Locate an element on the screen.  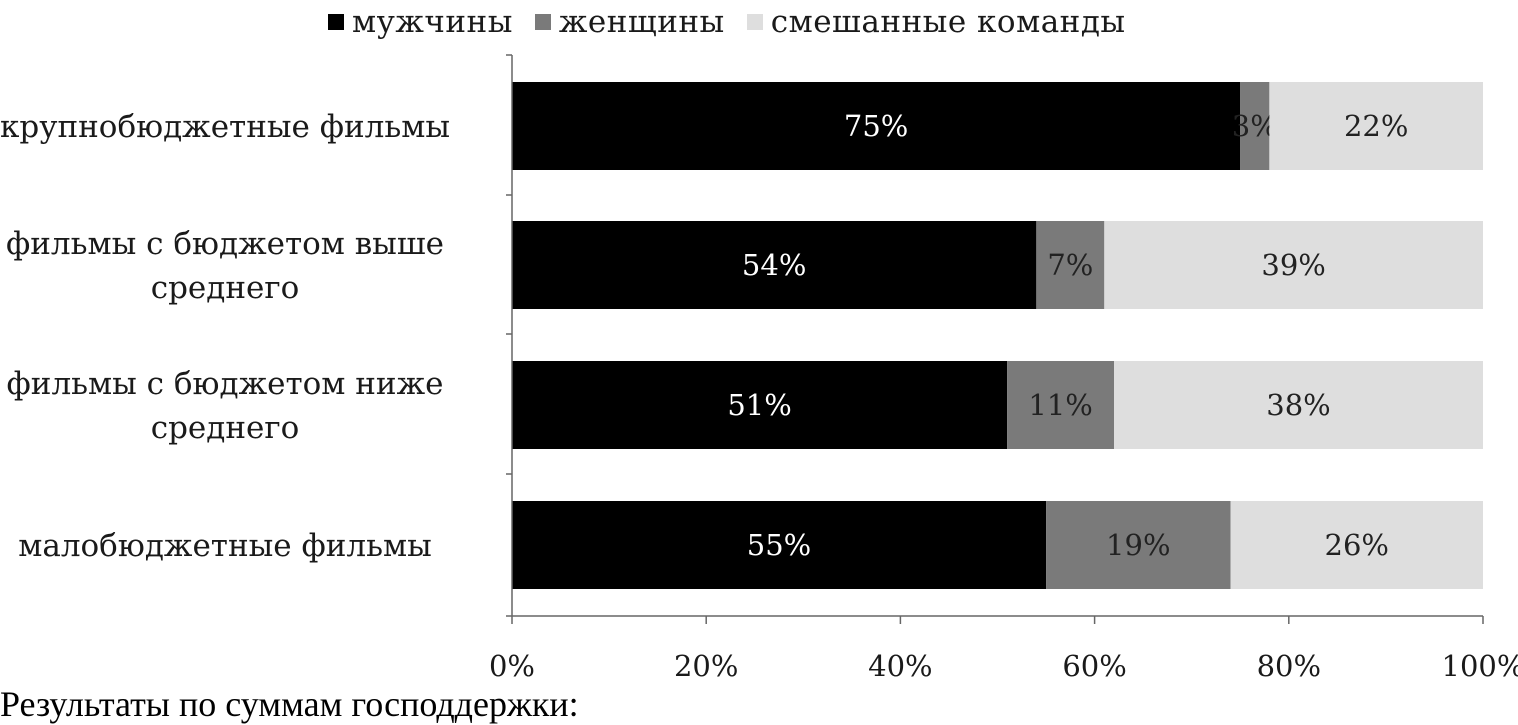
data-label: 11% is located at coordinates (1060, 405).